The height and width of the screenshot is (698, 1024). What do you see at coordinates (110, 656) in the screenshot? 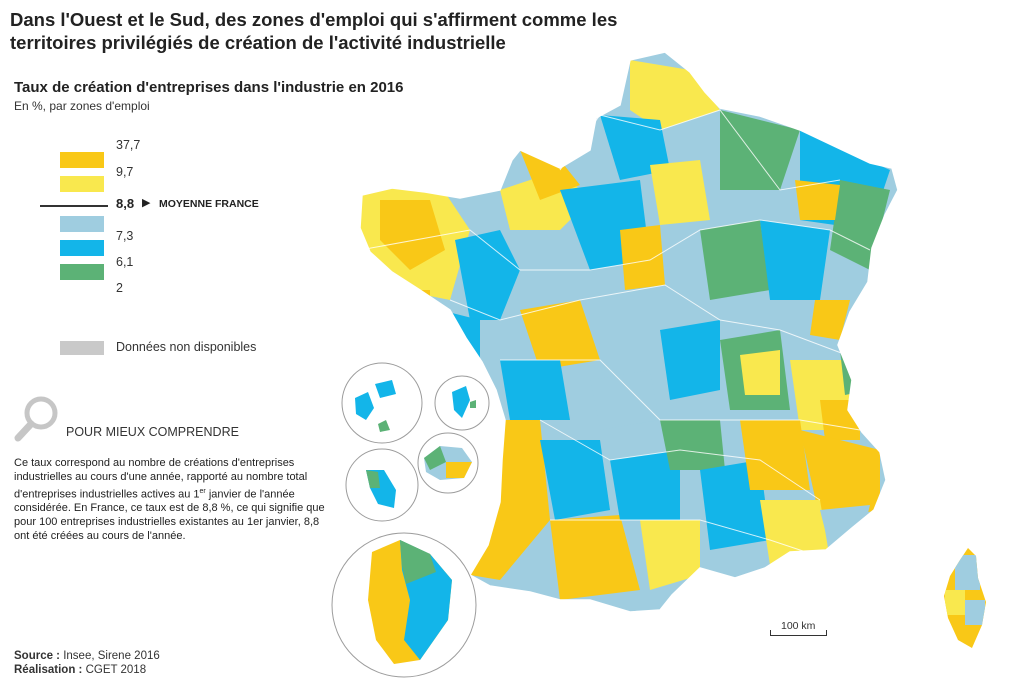
I see `source-value: Insee, Sirene 2016` at bounding box center [110, 656].